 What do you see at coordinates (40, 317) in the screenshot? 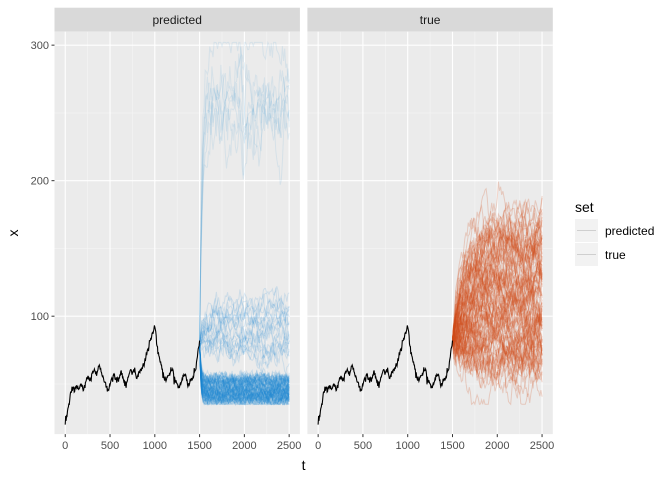
I see `y-tick-label: 100` at bounding box center [40, 317].